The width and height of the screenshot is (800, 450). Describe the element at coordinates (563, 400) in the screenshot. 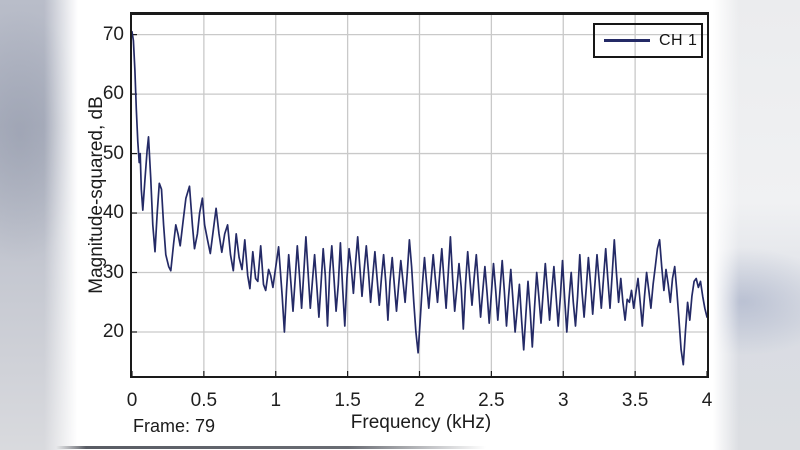

I see `x-tick-label: 3` at that location.